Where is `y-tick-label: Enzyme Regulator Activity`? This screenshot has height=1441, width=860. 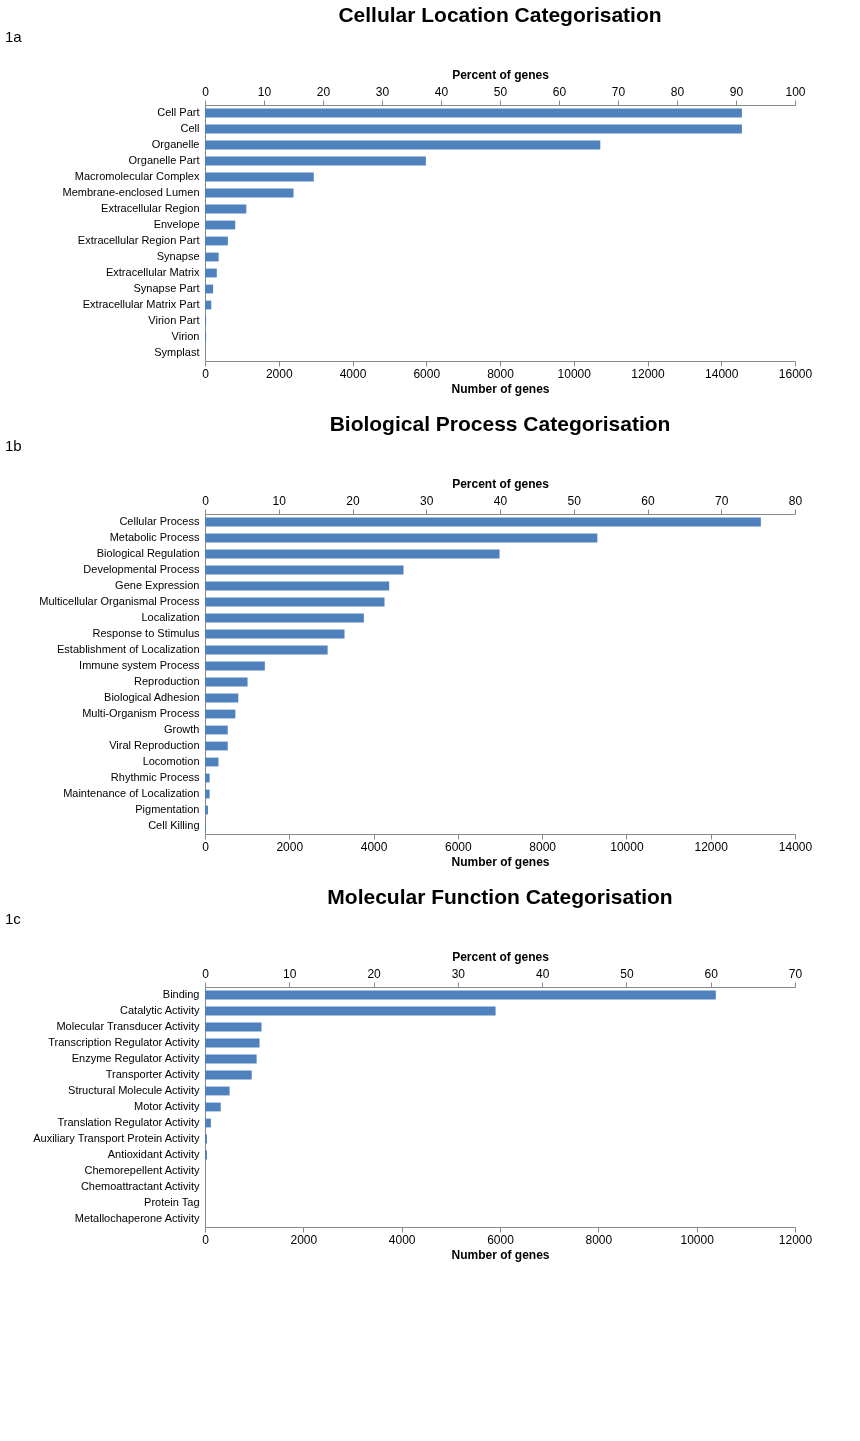 y-tick-label: Enzyme Regulator Activity is located at coordinates (135, 1058).